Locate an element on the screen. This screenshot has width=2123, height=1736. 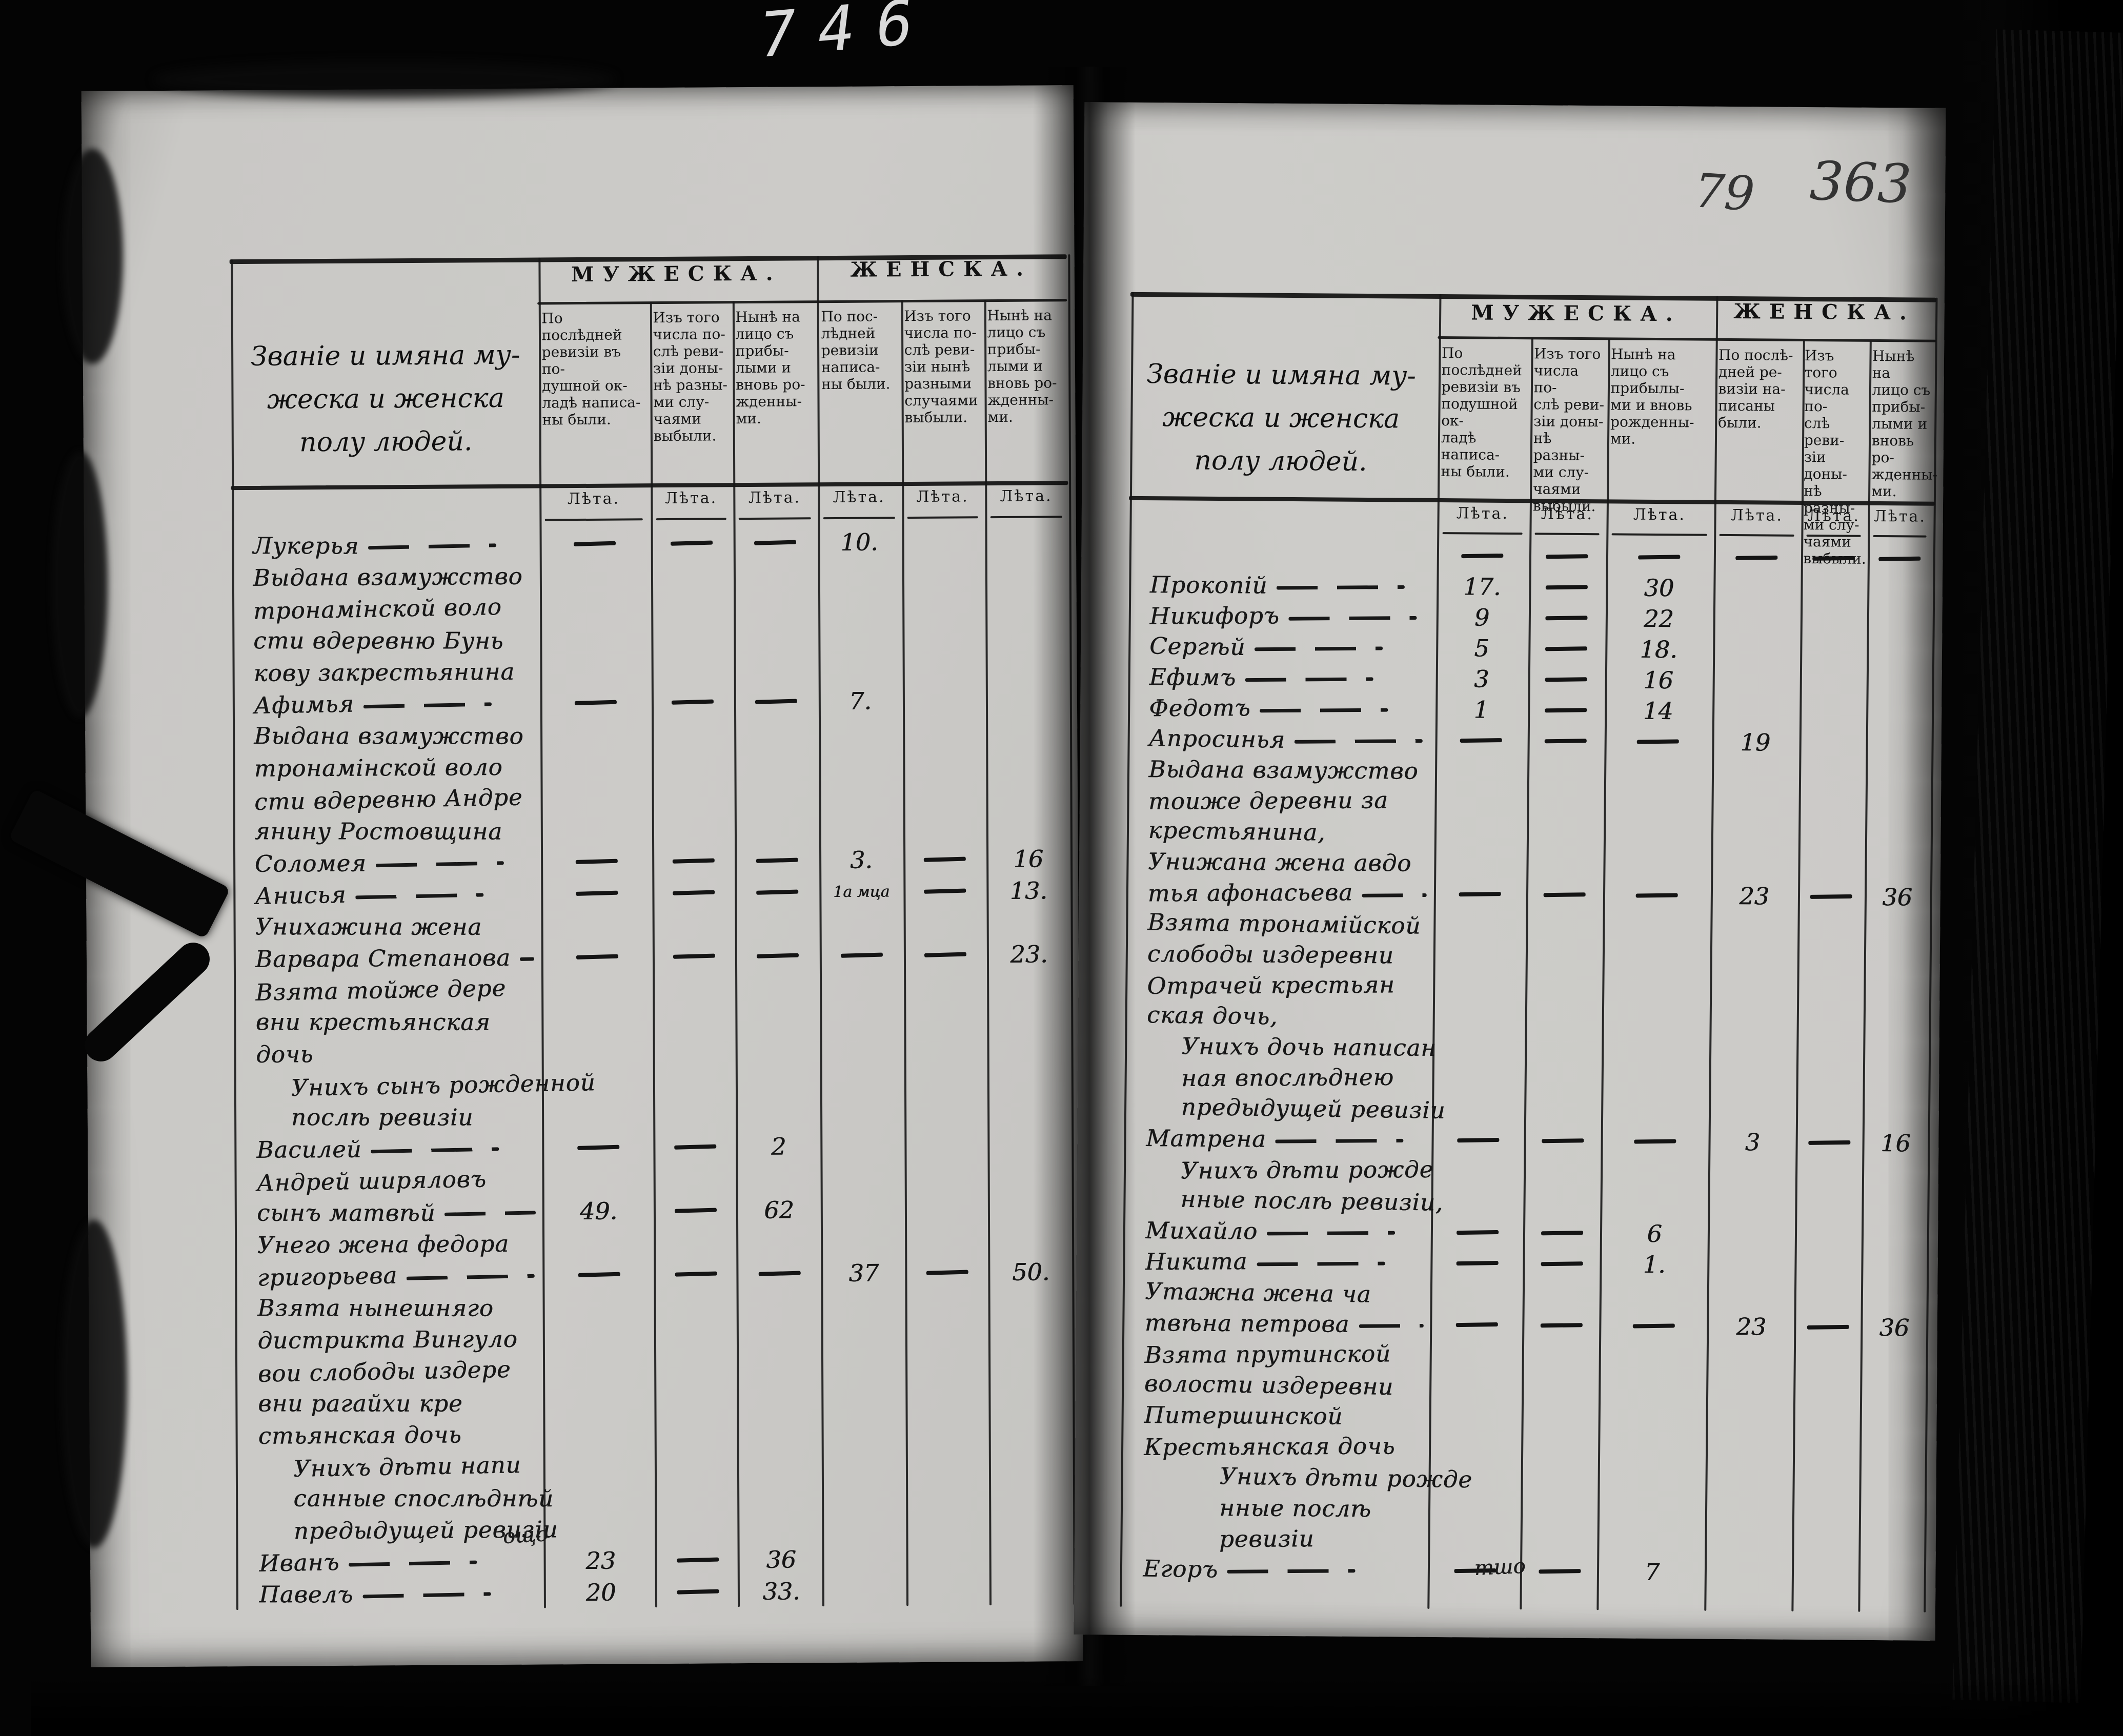
handwritten-text: вни крестьянская is located at coordinates (373, 1022).